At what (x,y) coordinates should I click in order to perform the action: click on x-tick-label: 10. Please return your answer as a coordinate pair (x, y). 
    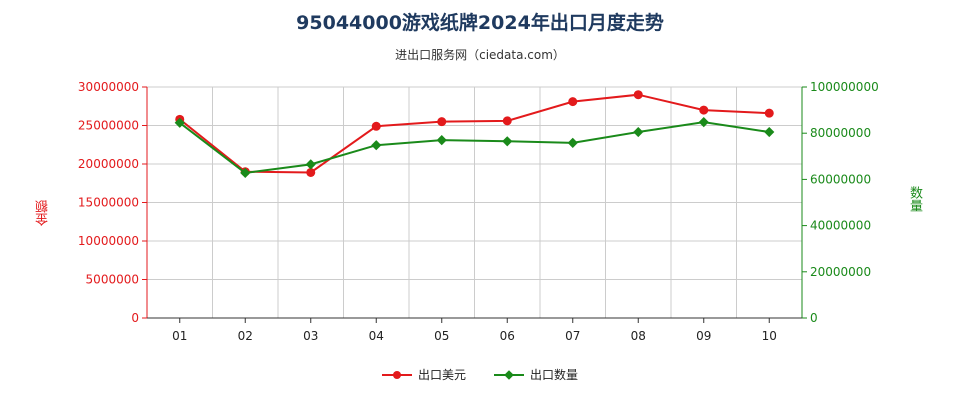
    Looking at the image, I should click on (769, 336).